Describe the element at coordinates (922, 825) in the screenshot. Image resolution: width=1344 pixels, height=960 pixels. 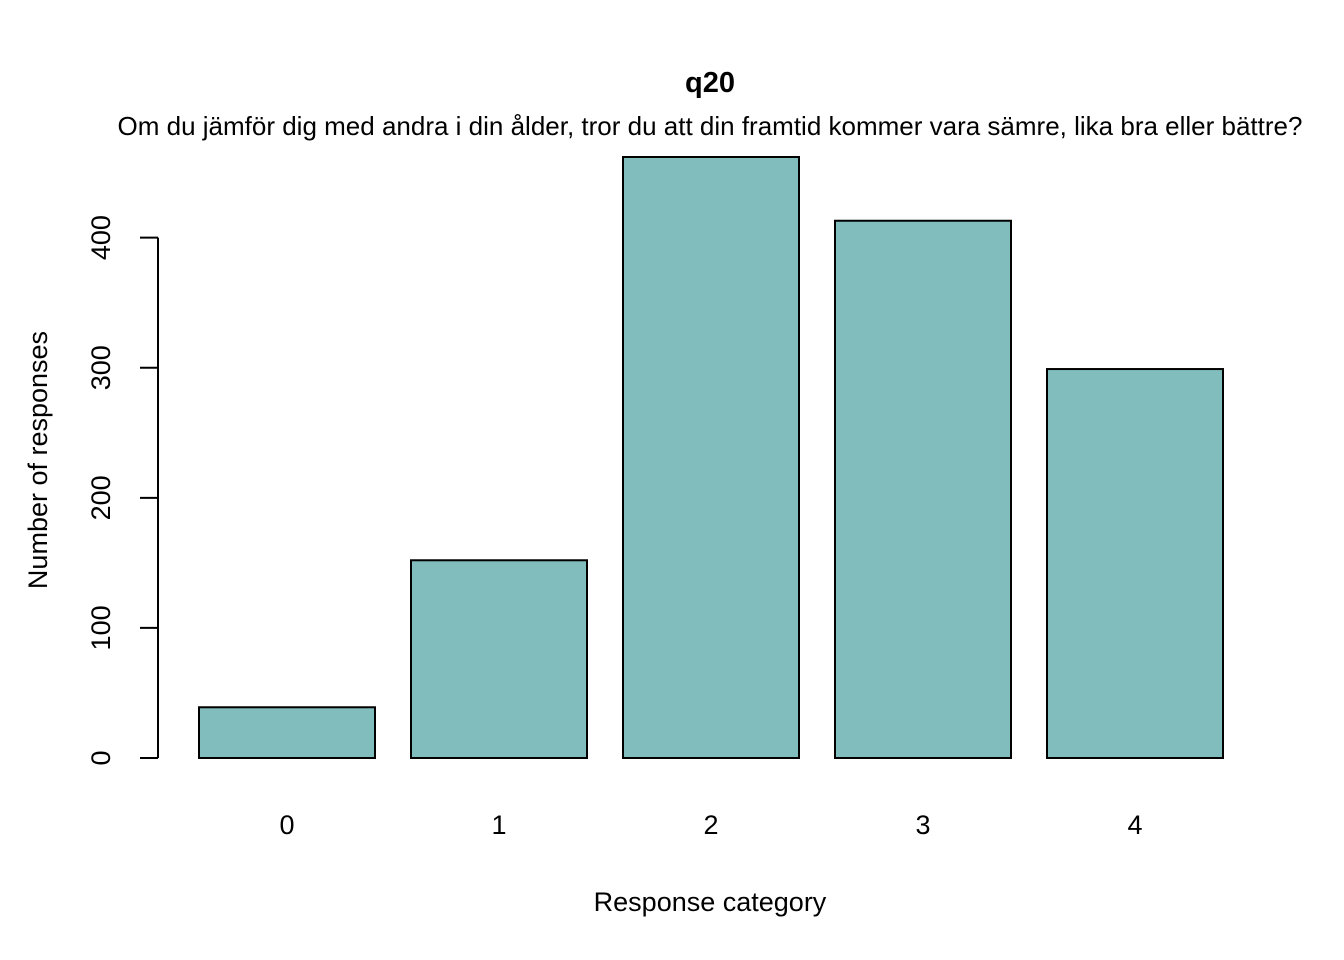
I see `x-tick-label-3: 3` at that location.